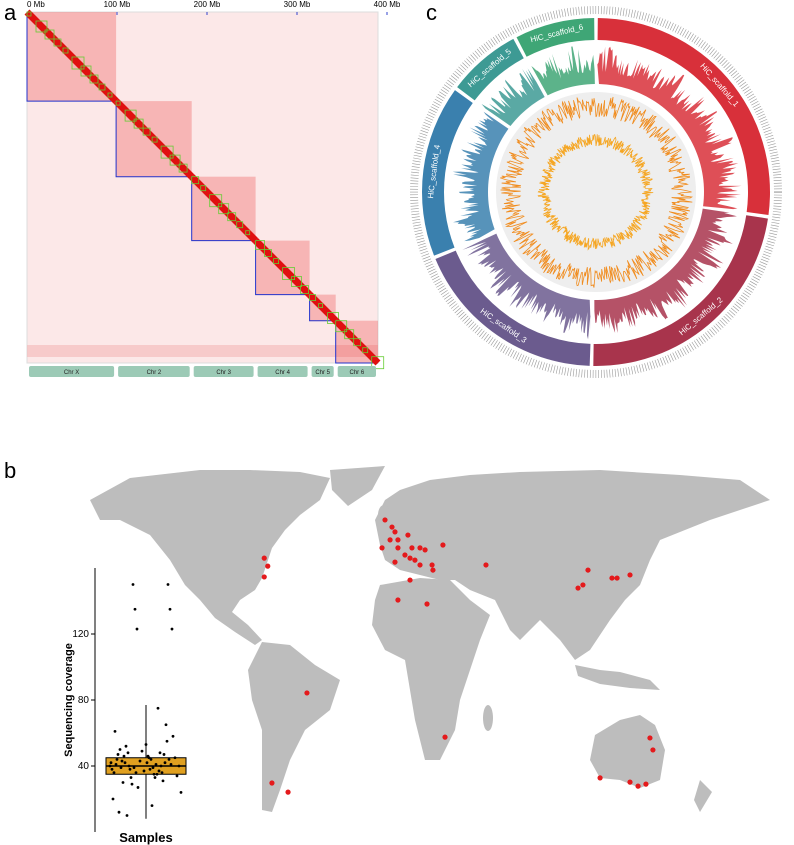 This screenshot has width=794, height=845. What do you see at coordinates (572, 565) in the screenshot?
I see `eurasia` at bounding box center [572, 565].